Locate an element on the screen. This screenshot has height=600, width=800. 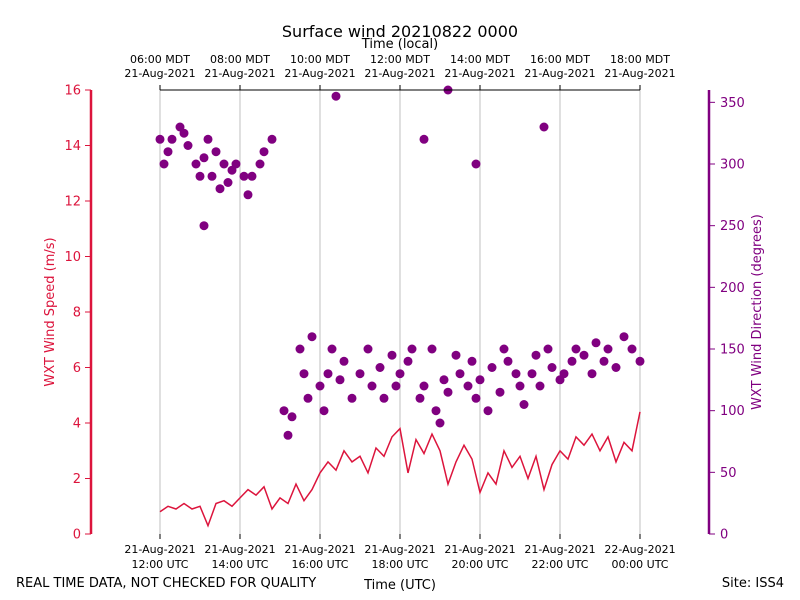
x-tick-label: 14:00 UTC is located at coordinates (239, 564).